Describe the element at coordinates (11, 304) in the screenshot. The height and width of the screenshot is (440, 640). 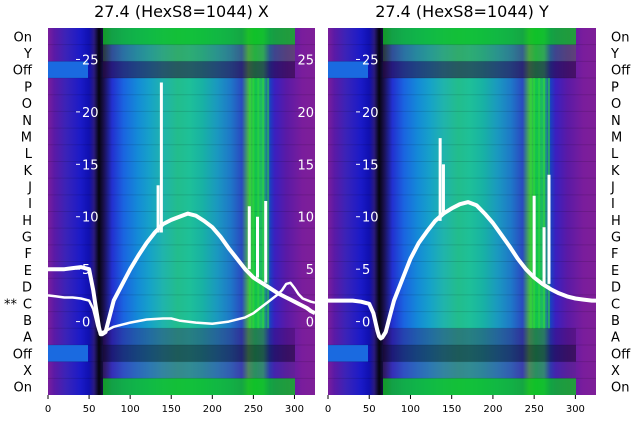
I see `row-marker: **` at that location.